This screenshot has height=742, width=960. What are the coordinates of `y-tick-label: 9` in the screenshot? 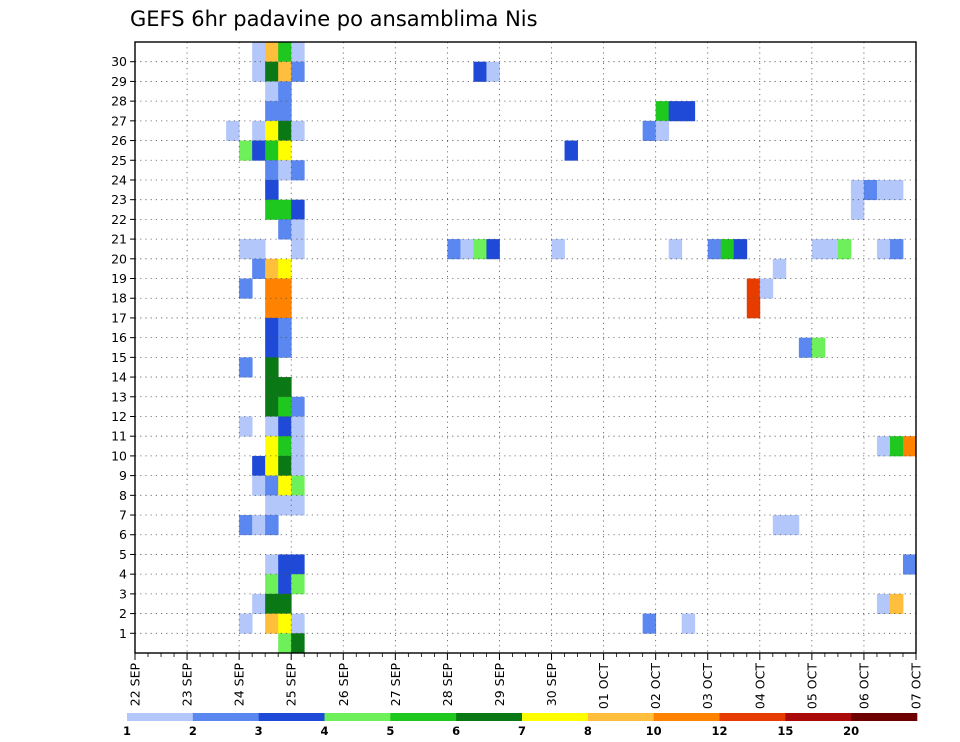 It's located at (123, 475).